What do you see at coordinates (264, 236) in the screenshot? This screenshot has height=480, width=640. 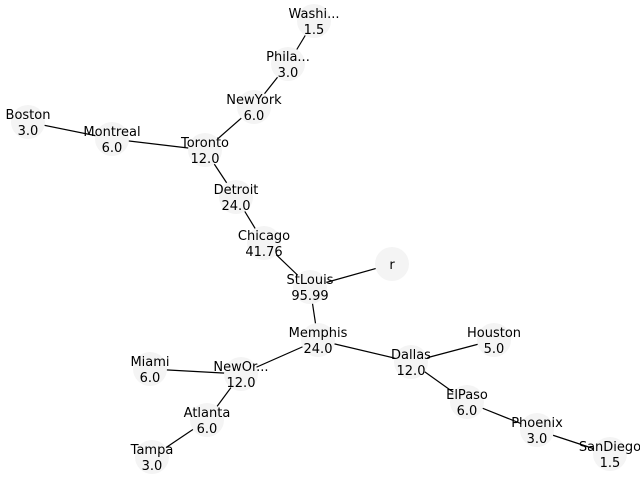 I see `node-name-label: Chicago` at bounding box center [264, 236].